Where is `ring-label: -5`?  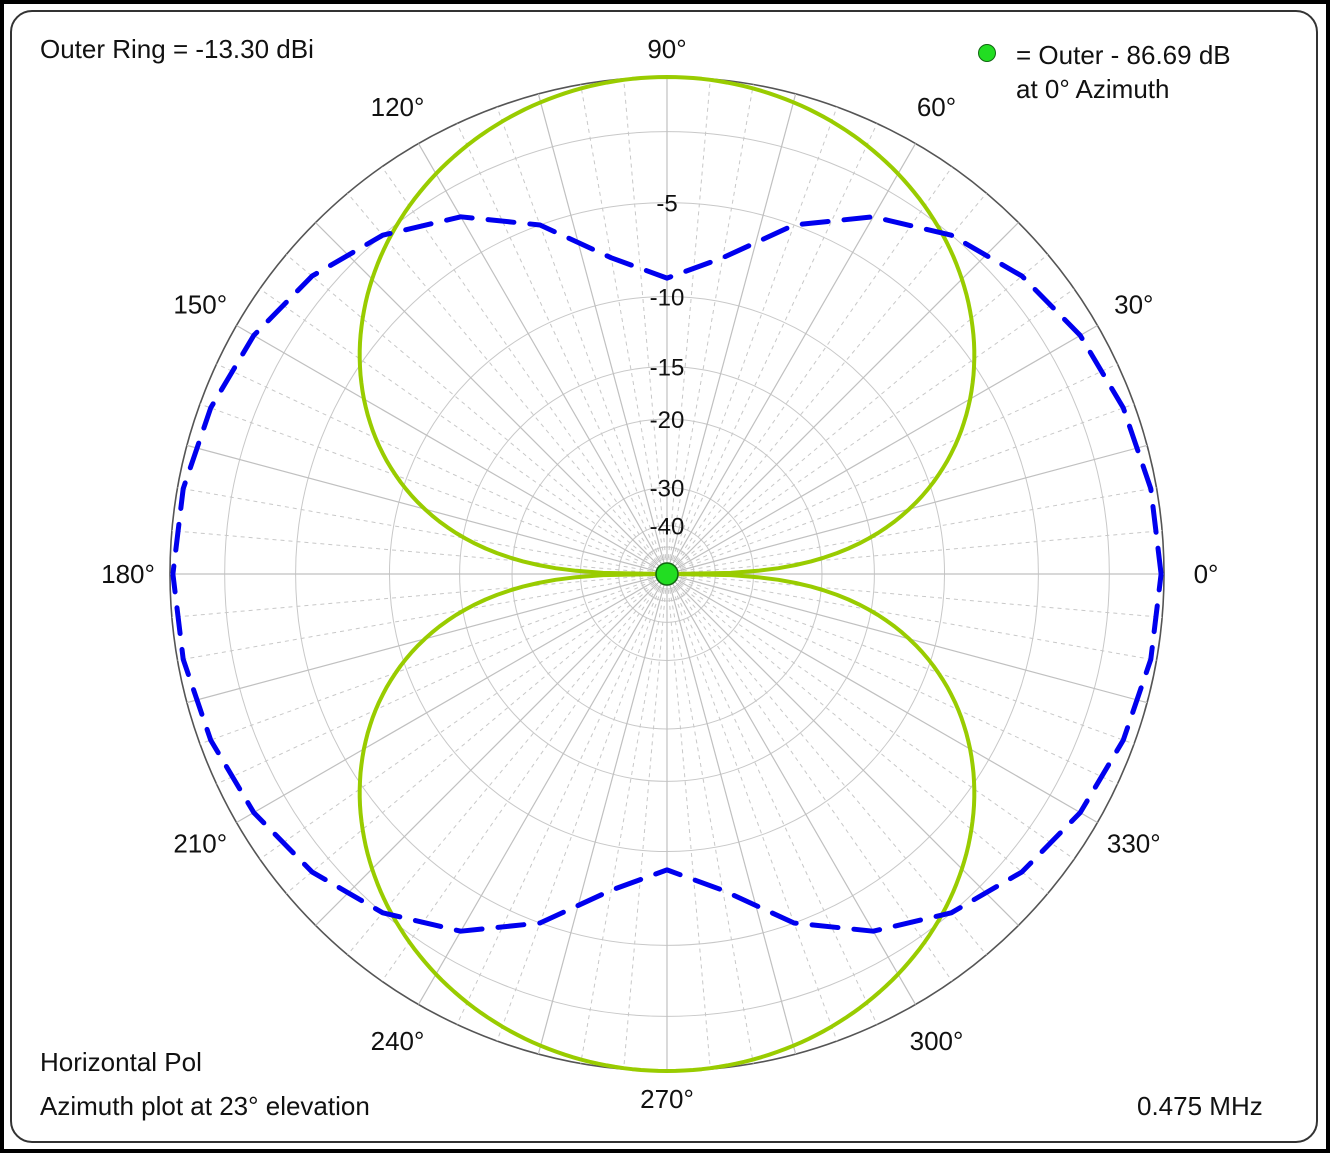 ring-label: -5 is located at coordinates (666, 204).